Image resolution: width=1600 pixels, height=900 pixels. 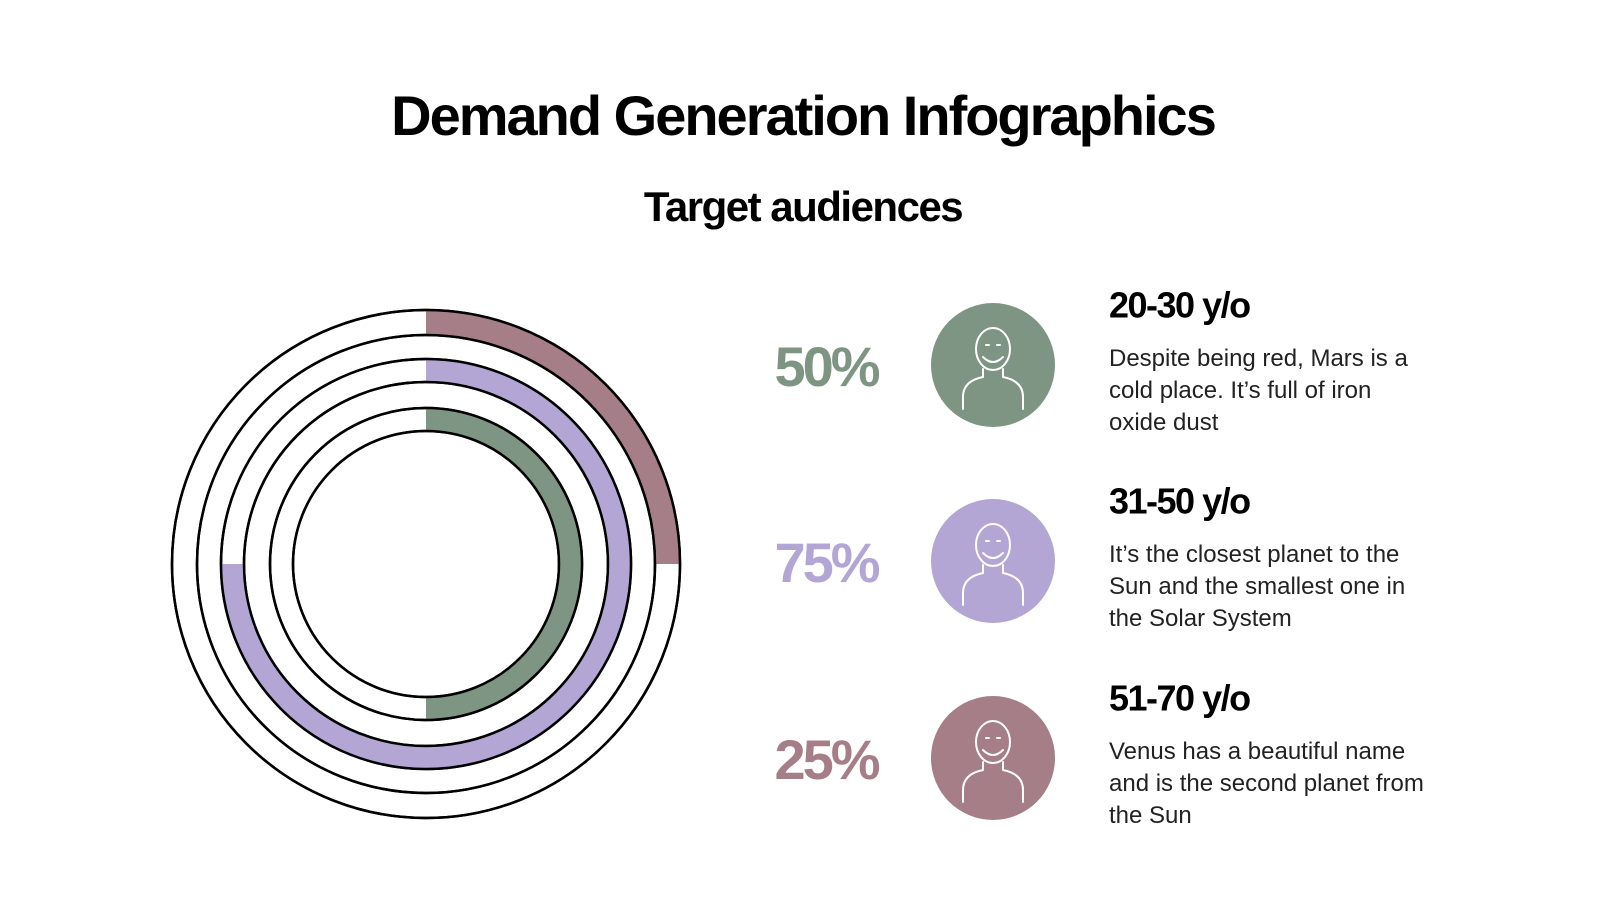 I want to click on category-label: 31-50 y/o, so click(x=1179, y=501).